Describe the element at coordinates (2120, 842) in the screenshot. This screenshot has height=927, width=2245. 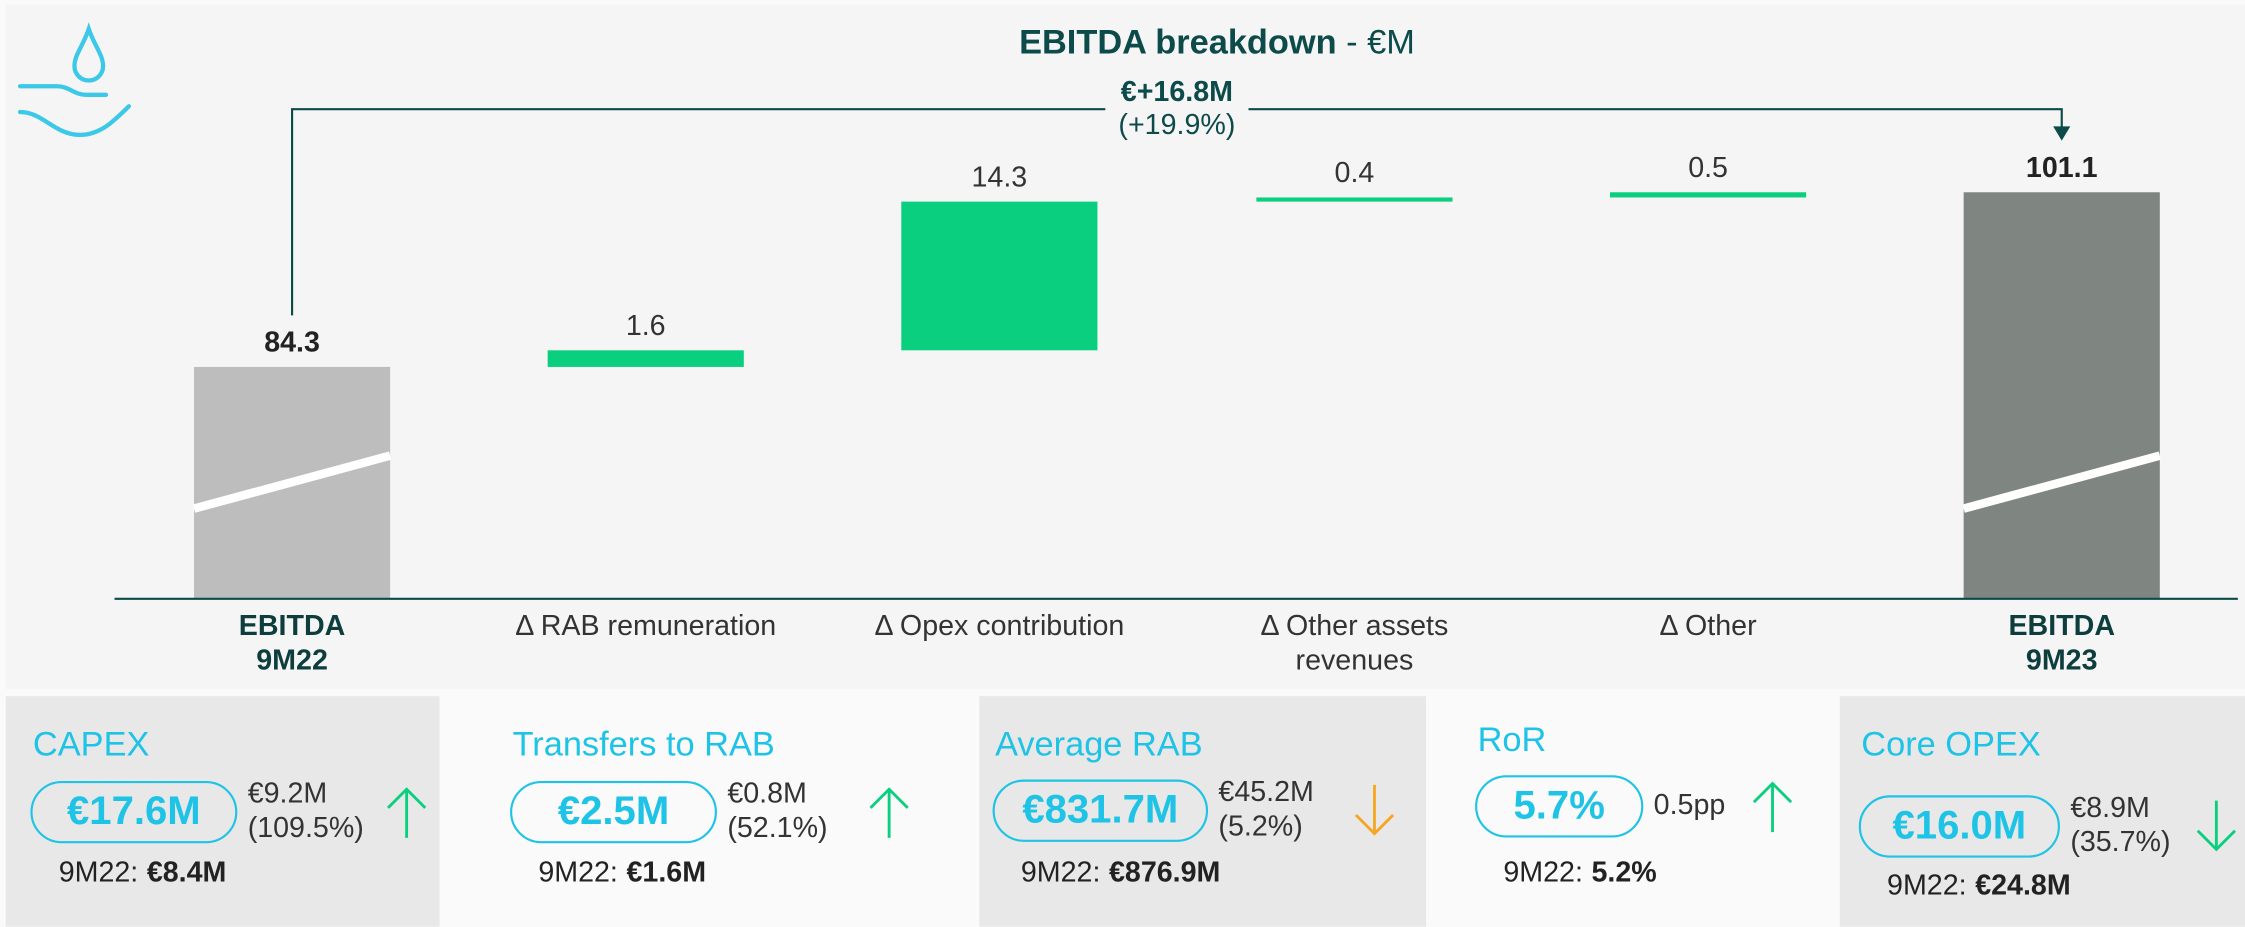
I see `change-text: (35.7%)` at that location.